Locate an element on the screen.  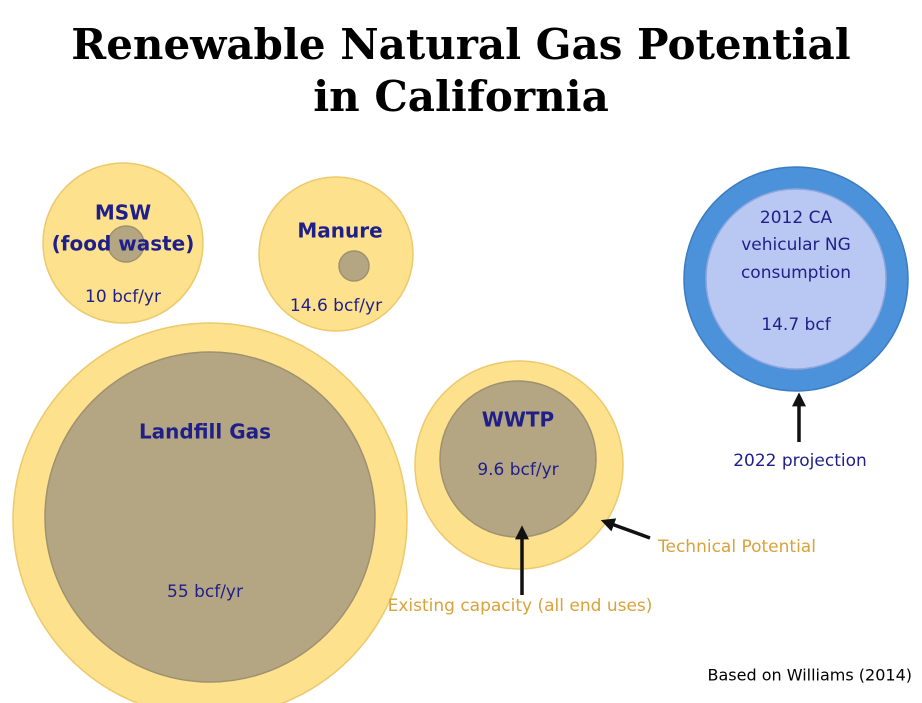
consumption-circle is located at coordinates (796, 279).